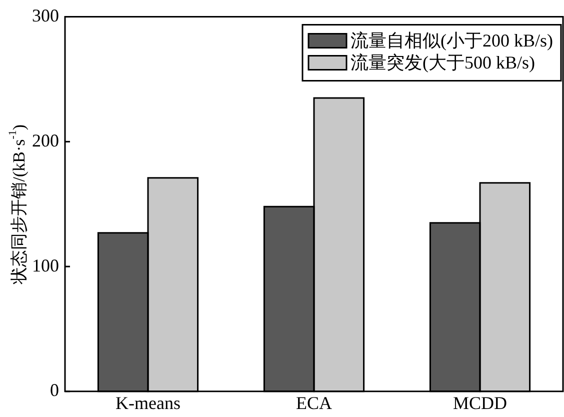  Describe the element at coordinates (45, 265) in the screenshot. I see `y-tick-label: 100` at that location.